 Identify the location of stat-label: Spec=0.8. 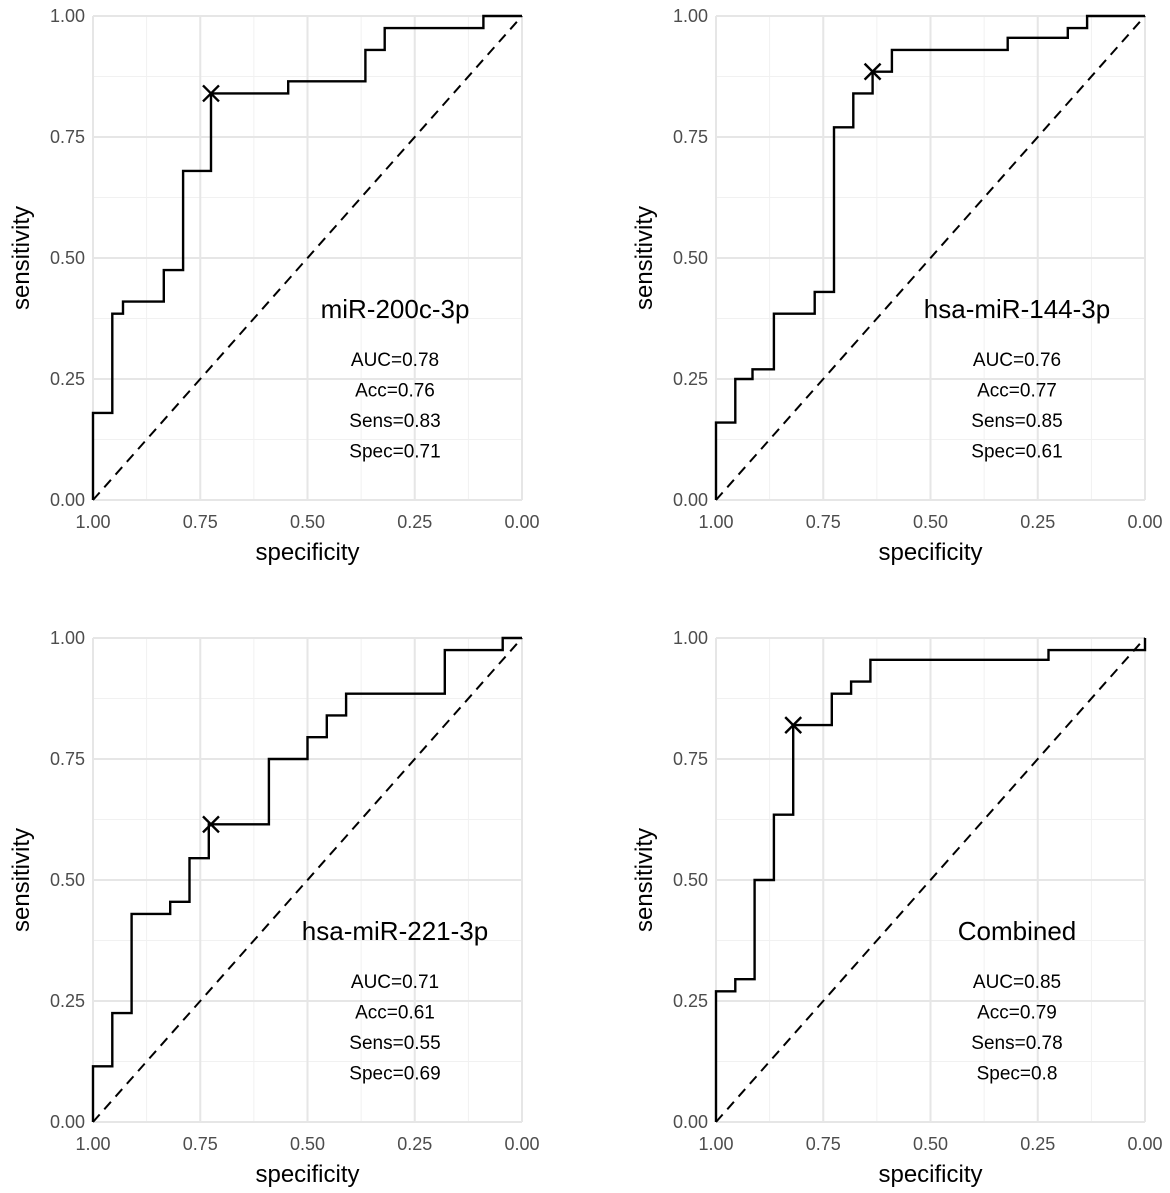
(1017, 1074).